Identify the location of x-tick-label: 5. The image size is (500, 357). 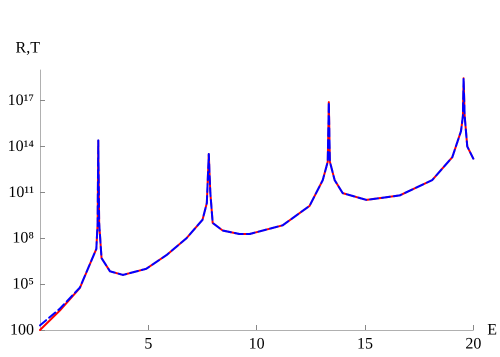
(148, 344).